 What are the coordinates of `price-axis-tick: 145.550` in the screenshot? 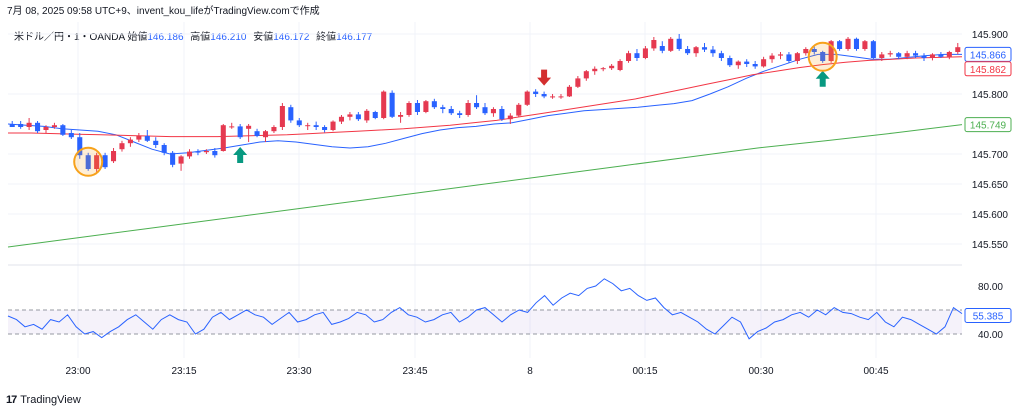 It's located at (990, 245).